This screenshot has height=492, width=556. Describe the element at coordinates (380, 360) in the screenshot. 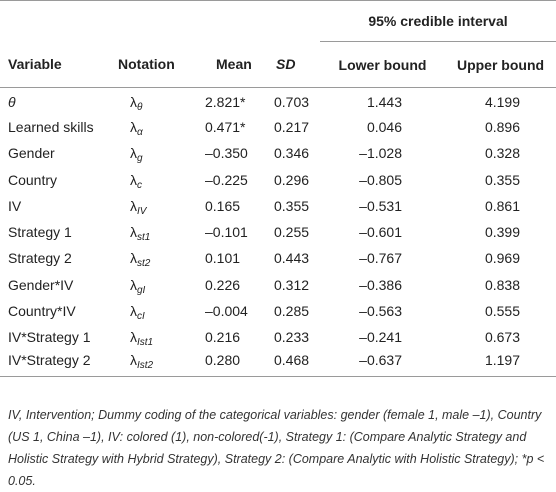

I see `value-cell: –0.637` at that location.